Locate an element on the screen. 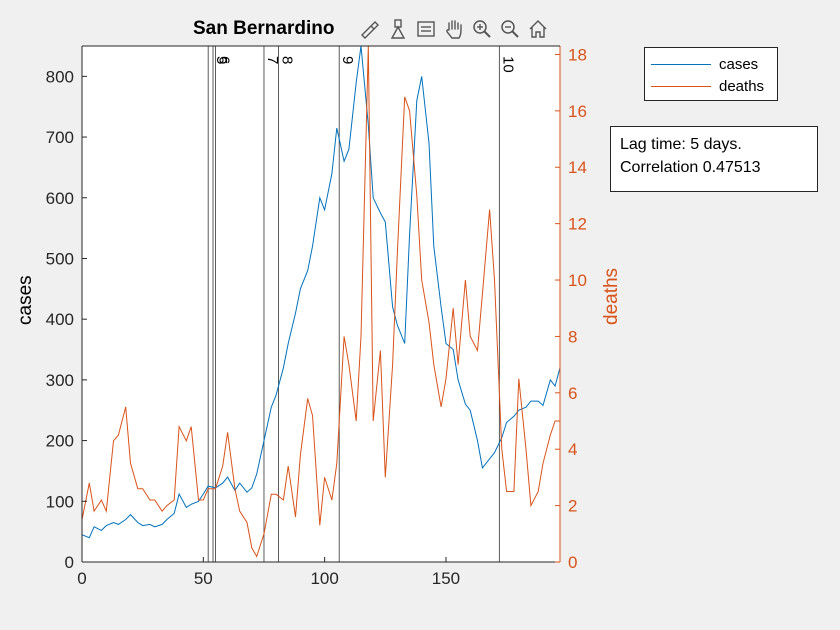 The width and height of the screenshot is (840, 630). y-left-tick-label: 800 is located at coordinates (60, 76).